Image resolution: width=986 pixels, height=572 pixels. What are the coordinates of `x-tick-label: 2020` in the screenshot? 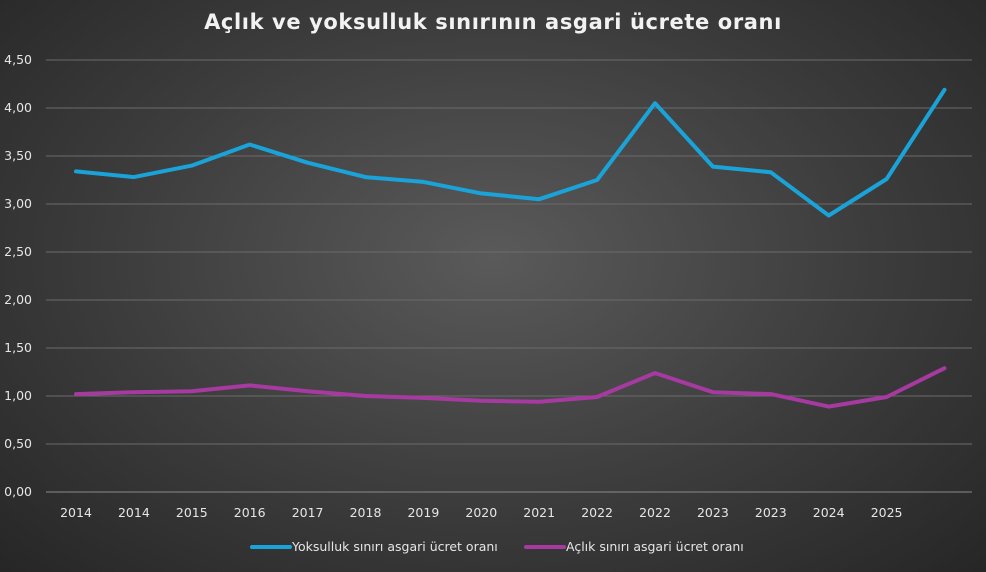 It's located at (481, 512).